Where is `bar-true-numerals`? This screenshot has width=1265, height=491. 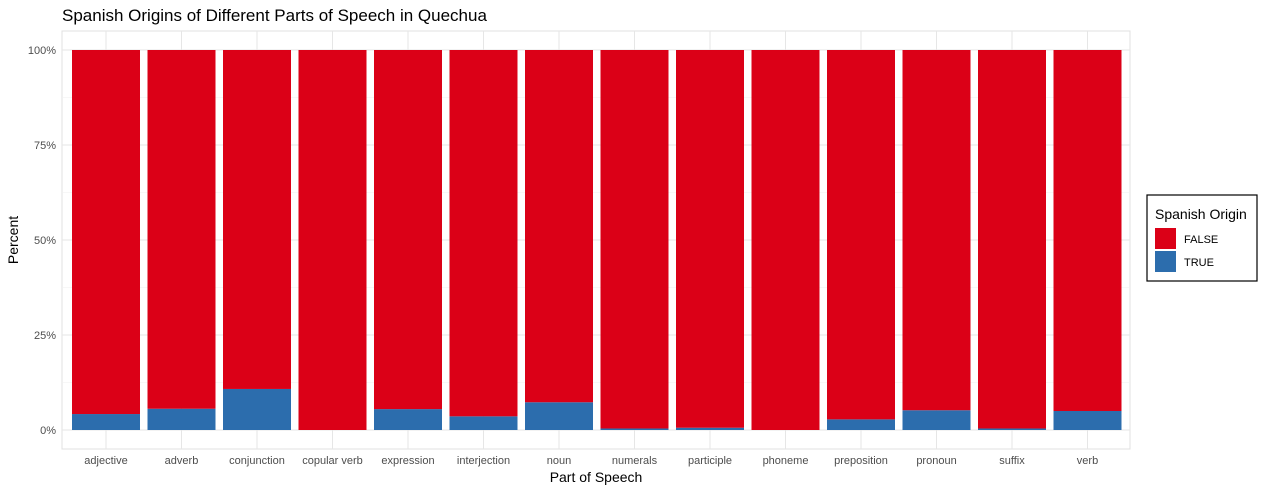
bar-true-numerals is located at coordinates (634, 429).